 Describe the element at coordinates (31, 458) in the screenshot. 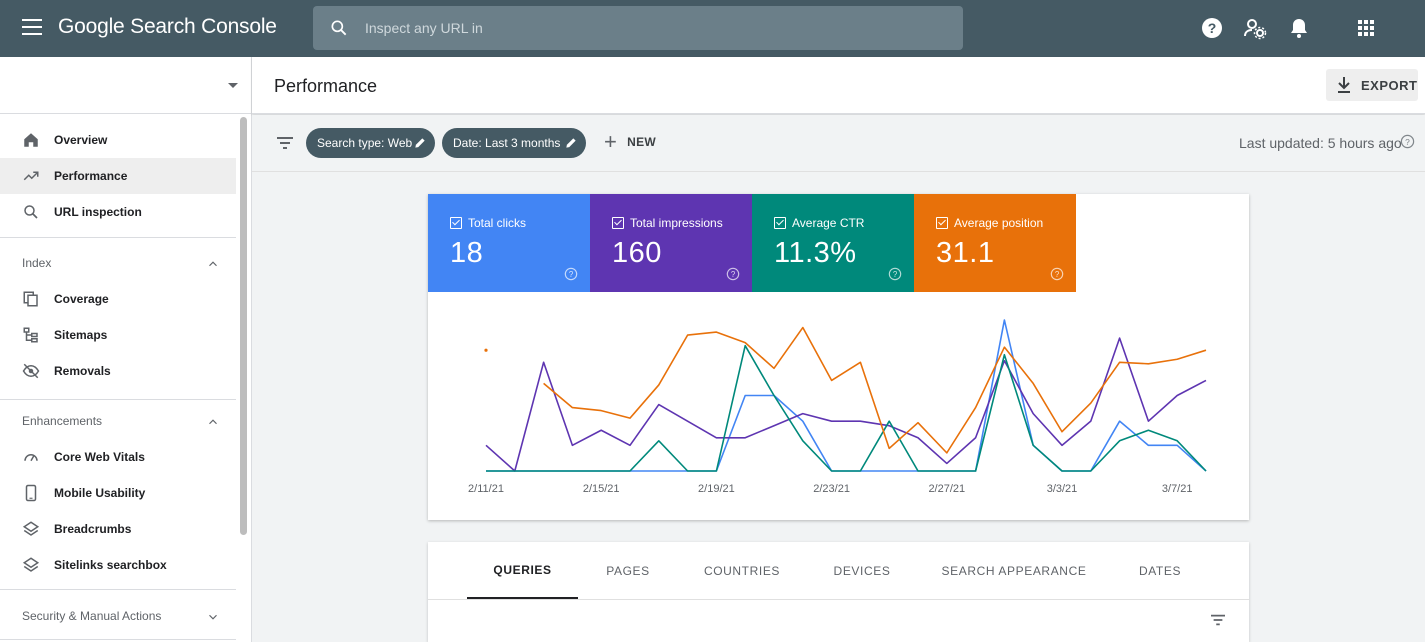

I see `speedometer-icon` at that location.